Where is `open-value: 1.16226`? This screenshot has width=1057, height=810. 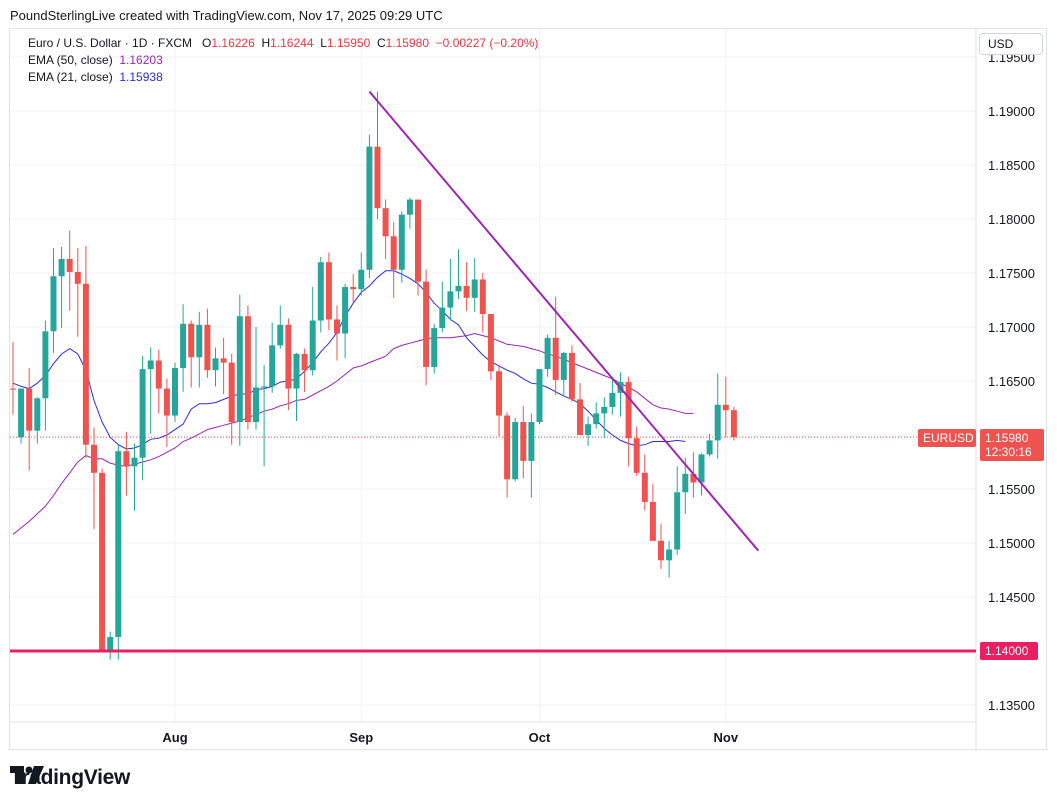 open-value: 1.16226 is located at coordinates (233, 43).